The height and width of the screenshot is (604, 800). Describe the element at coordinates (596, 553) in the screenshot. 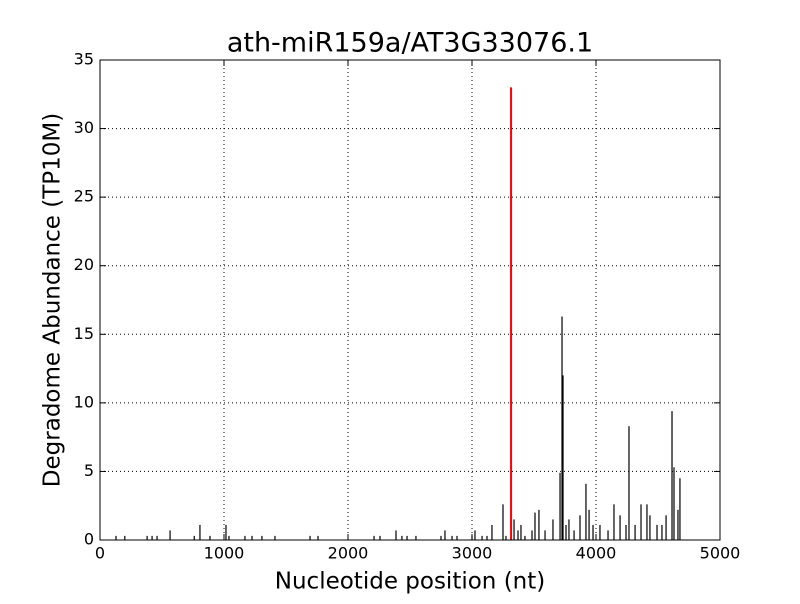

I see `x-tick-label: 4000` at that location.